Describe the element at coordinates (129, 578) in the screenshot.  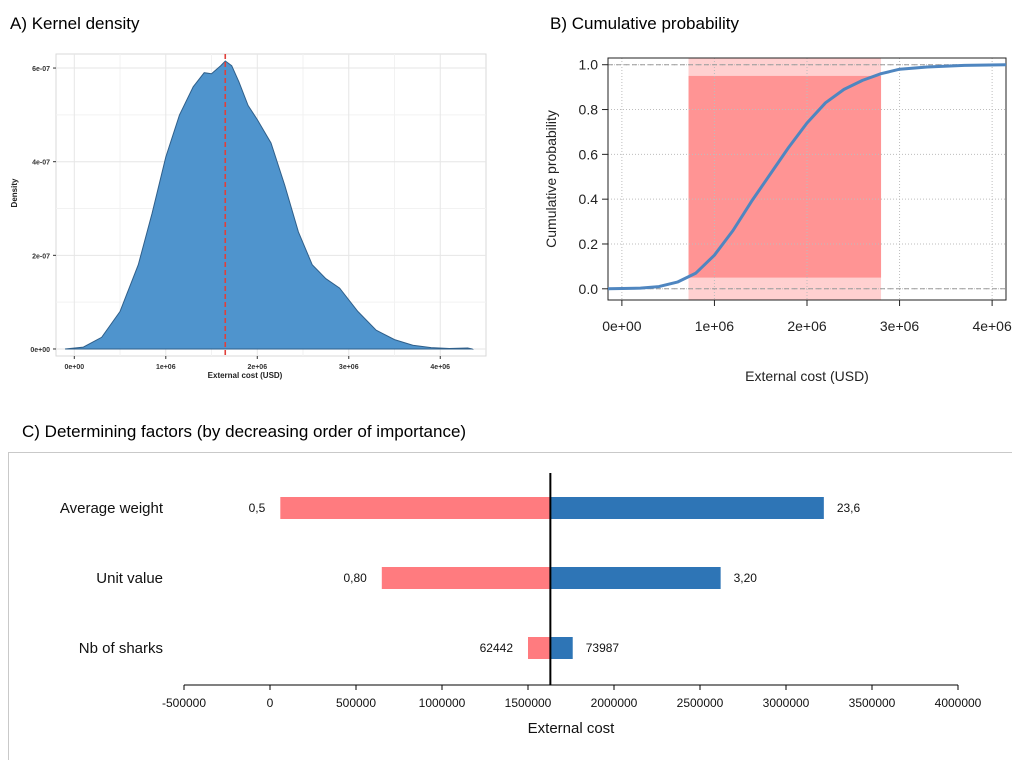
I see `category-label: Unit value` at that location.